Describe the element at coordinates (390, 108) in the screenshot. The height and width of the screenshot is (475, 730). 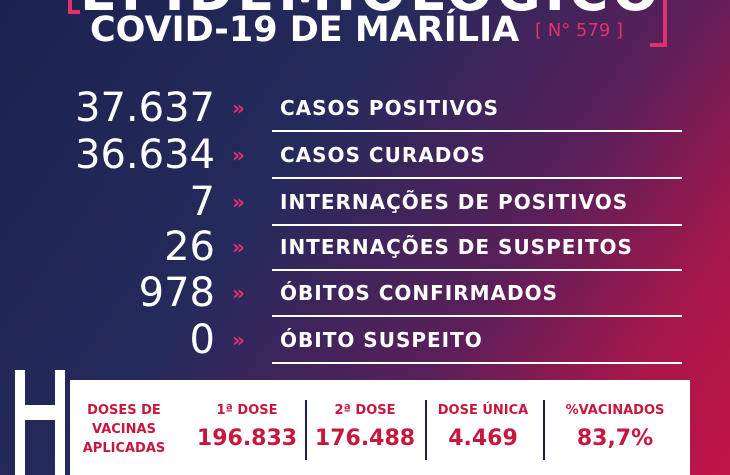
I see `stat-label: CASOS POSITIVOS` at that location.